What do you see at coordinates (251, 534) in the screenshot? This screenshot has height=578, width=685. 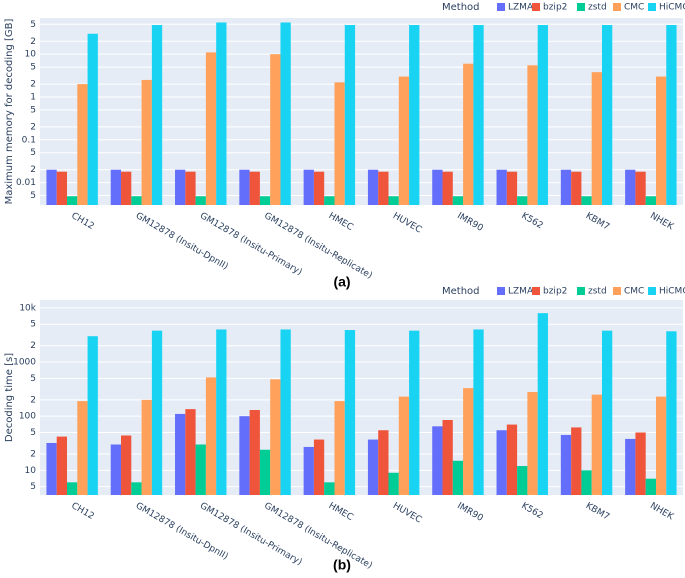 I see `x-tick-label: GM12878 (Insitu-Primary)` at bounding box center [251, 534].